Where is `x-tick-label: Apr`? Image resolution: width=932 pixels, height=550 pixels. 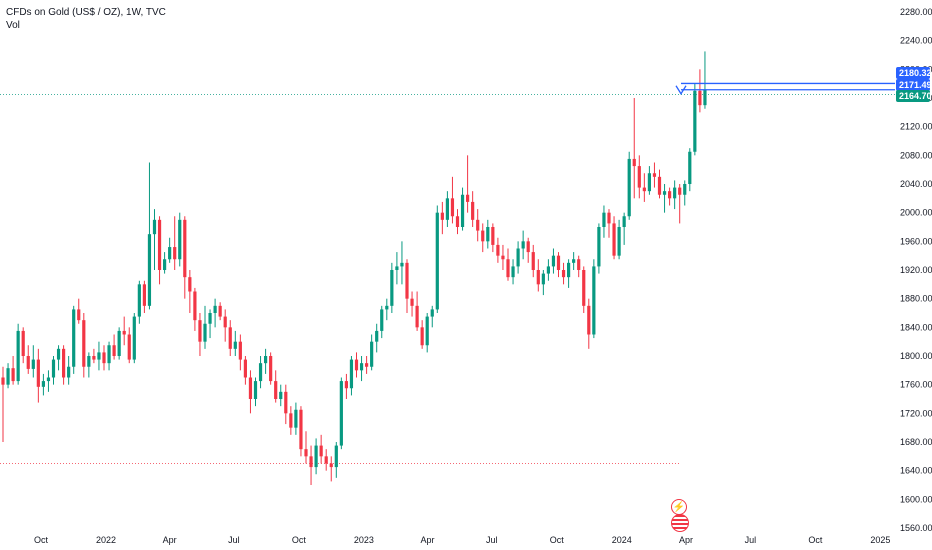 x-tick-label: Apr is located at coordinates (170, 540).